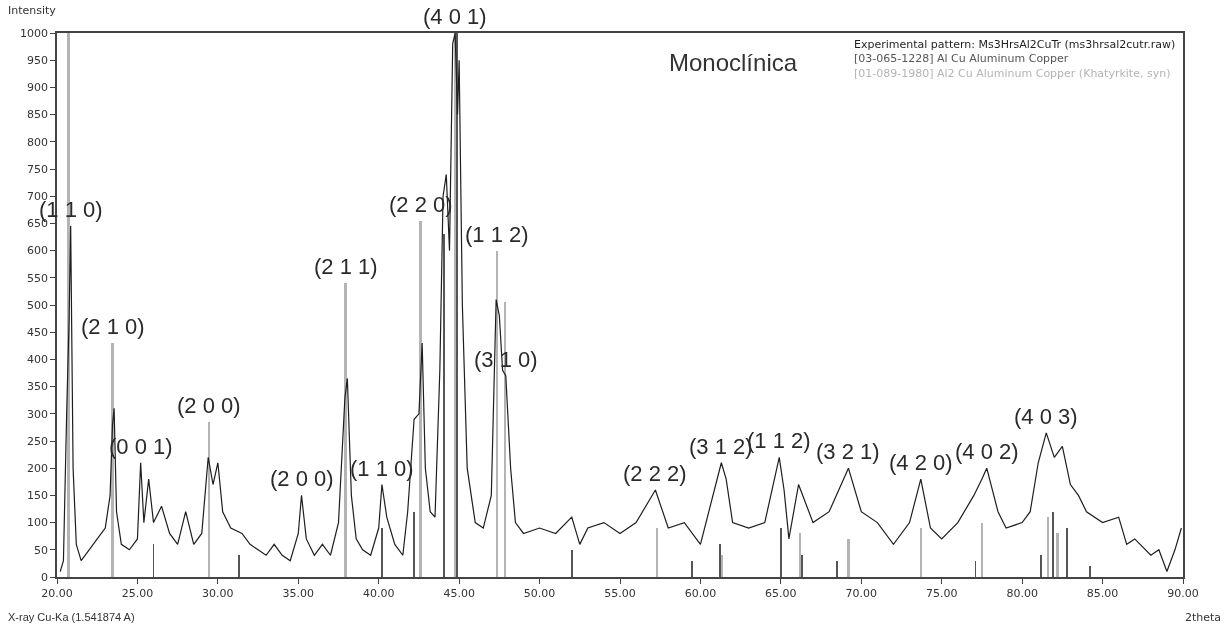  What do you see at coordinates (733, 62) in the screenshot?
I see `annotation: Monoclínica` at bounding box center [733, 62].